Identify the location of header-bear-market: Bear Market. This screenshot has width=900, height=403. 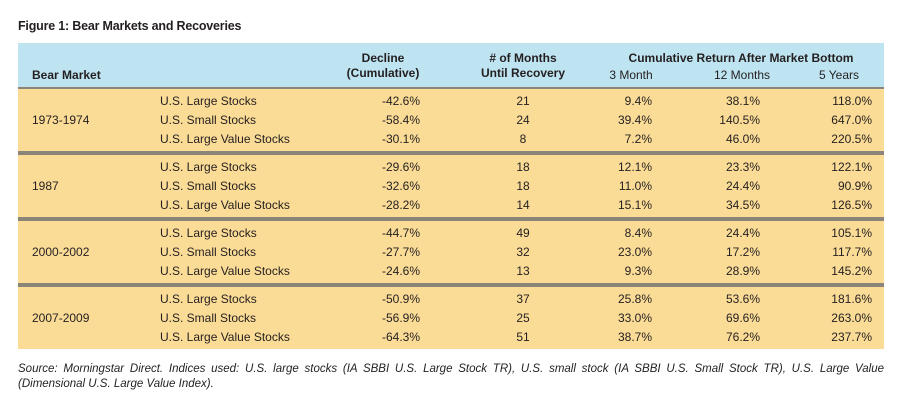
(66, 75).